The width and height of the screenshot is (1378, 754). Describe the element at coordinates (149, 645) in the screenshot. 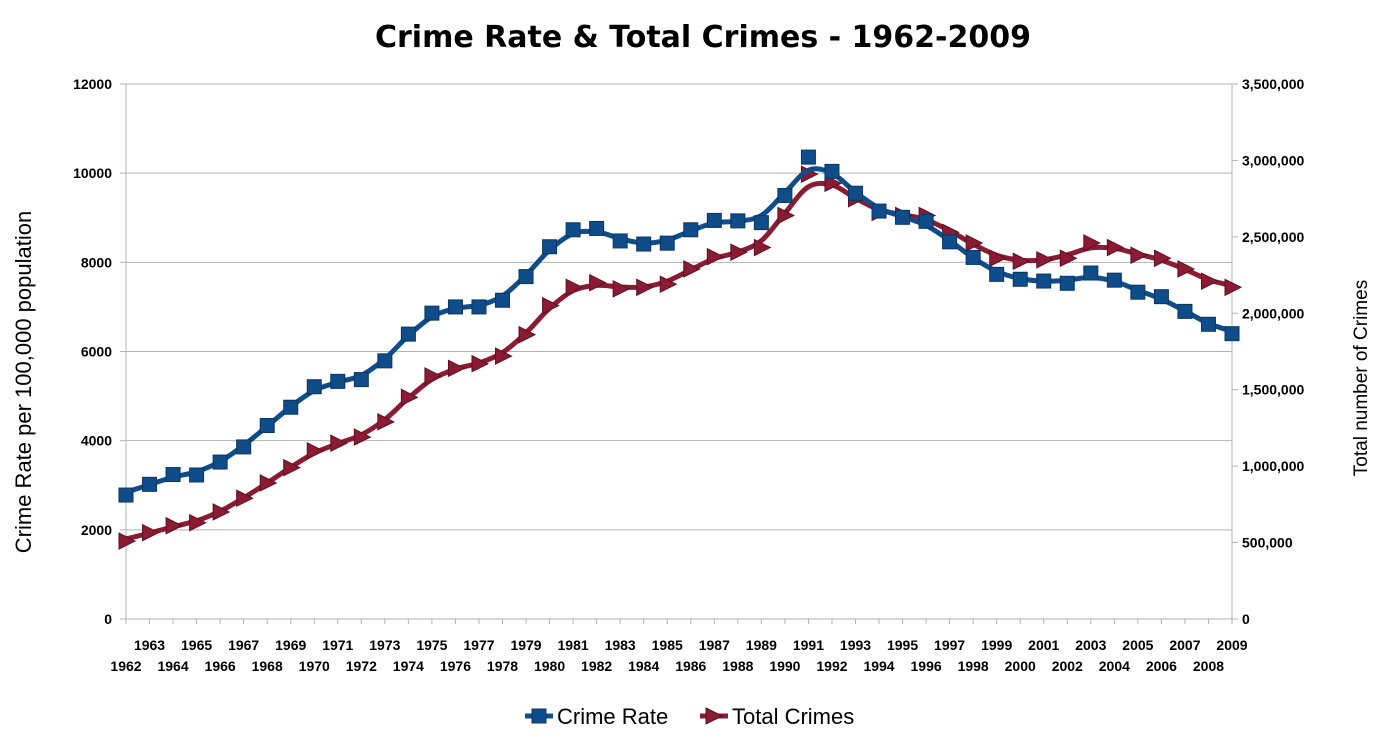

I see `x-tick-label: 1963` at that location.